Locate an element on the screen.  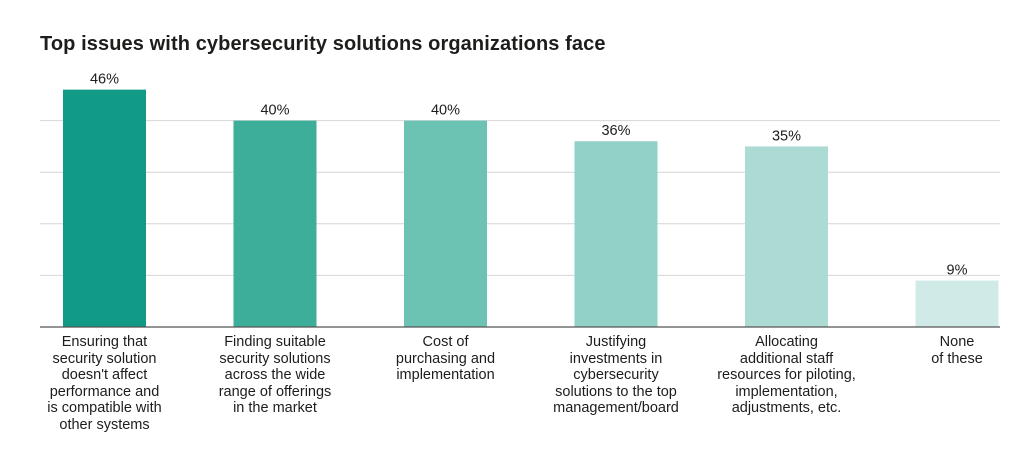
bar-value-label: 36% is located at coordinates (615, 131).